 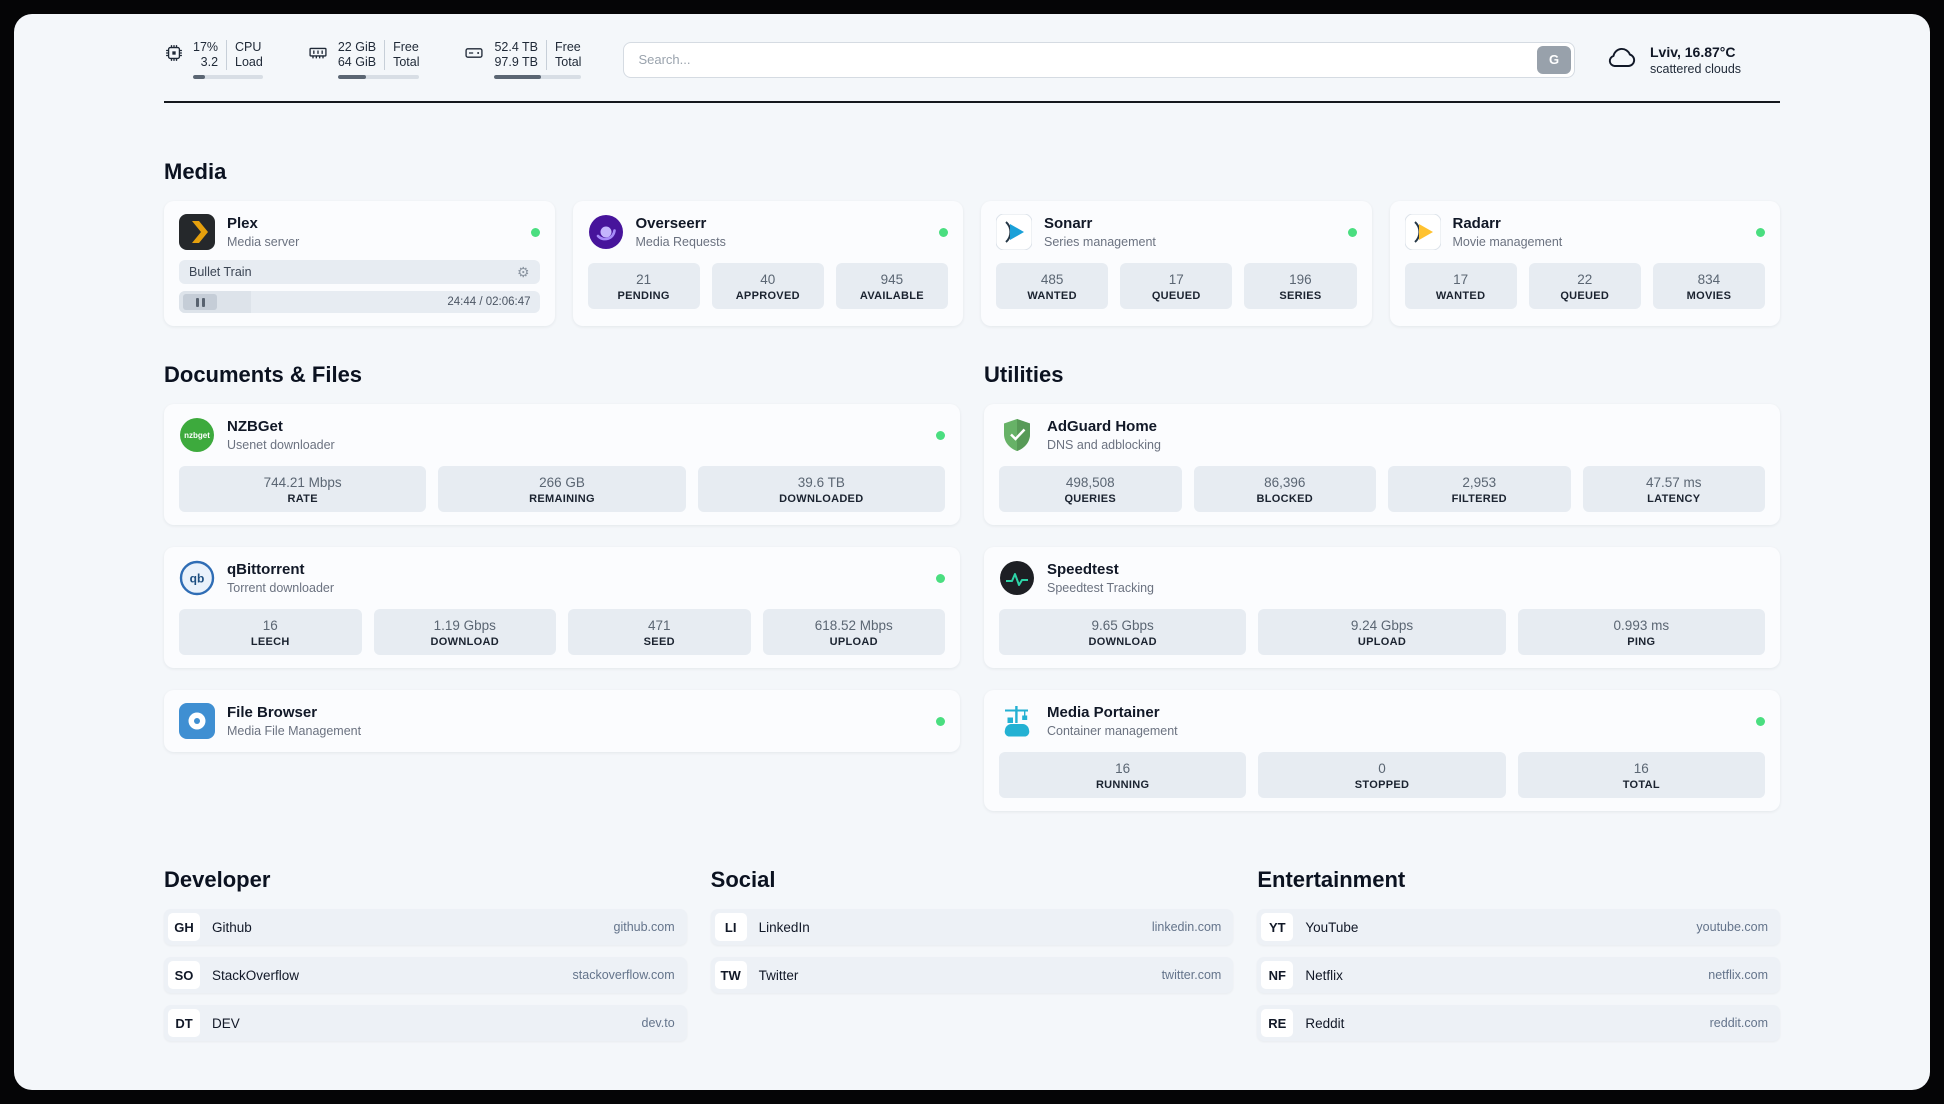 I want to click on bookmark-domain: github.com, so click(x=644, y=927).